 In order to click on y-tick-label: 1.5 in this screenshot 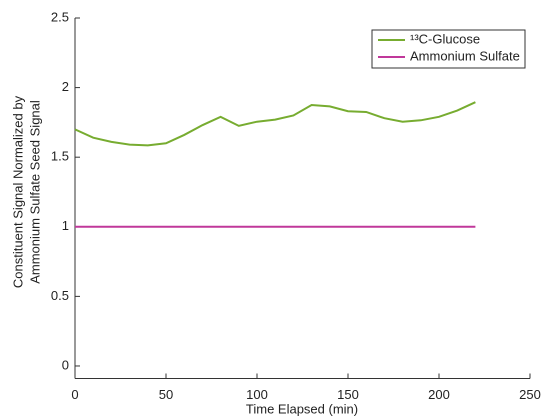, I will do `click(60, 156)`.